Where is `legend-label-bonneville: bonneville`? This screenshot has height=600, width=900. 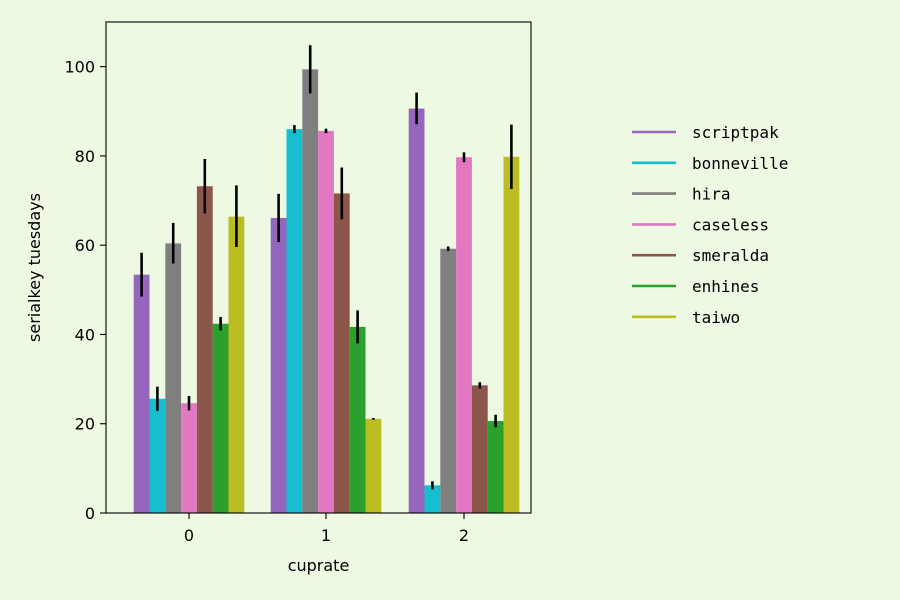 legend-label-bonneville: bonneville is located at coordinates (740, 163).